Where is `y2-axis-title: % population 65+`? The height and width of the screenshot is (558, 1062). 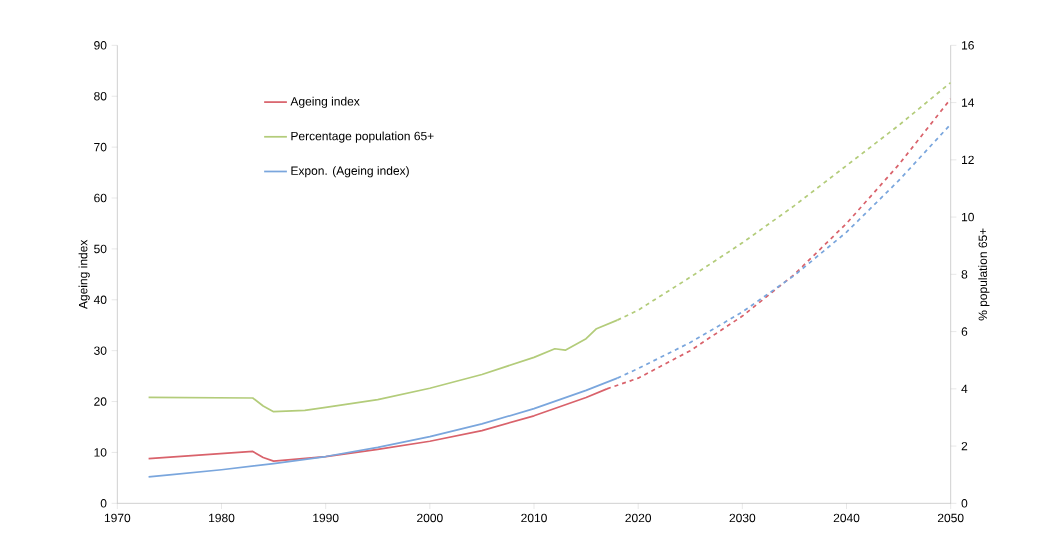 y2-axis-title: % population 65+ is located at coordinates (984, 274).